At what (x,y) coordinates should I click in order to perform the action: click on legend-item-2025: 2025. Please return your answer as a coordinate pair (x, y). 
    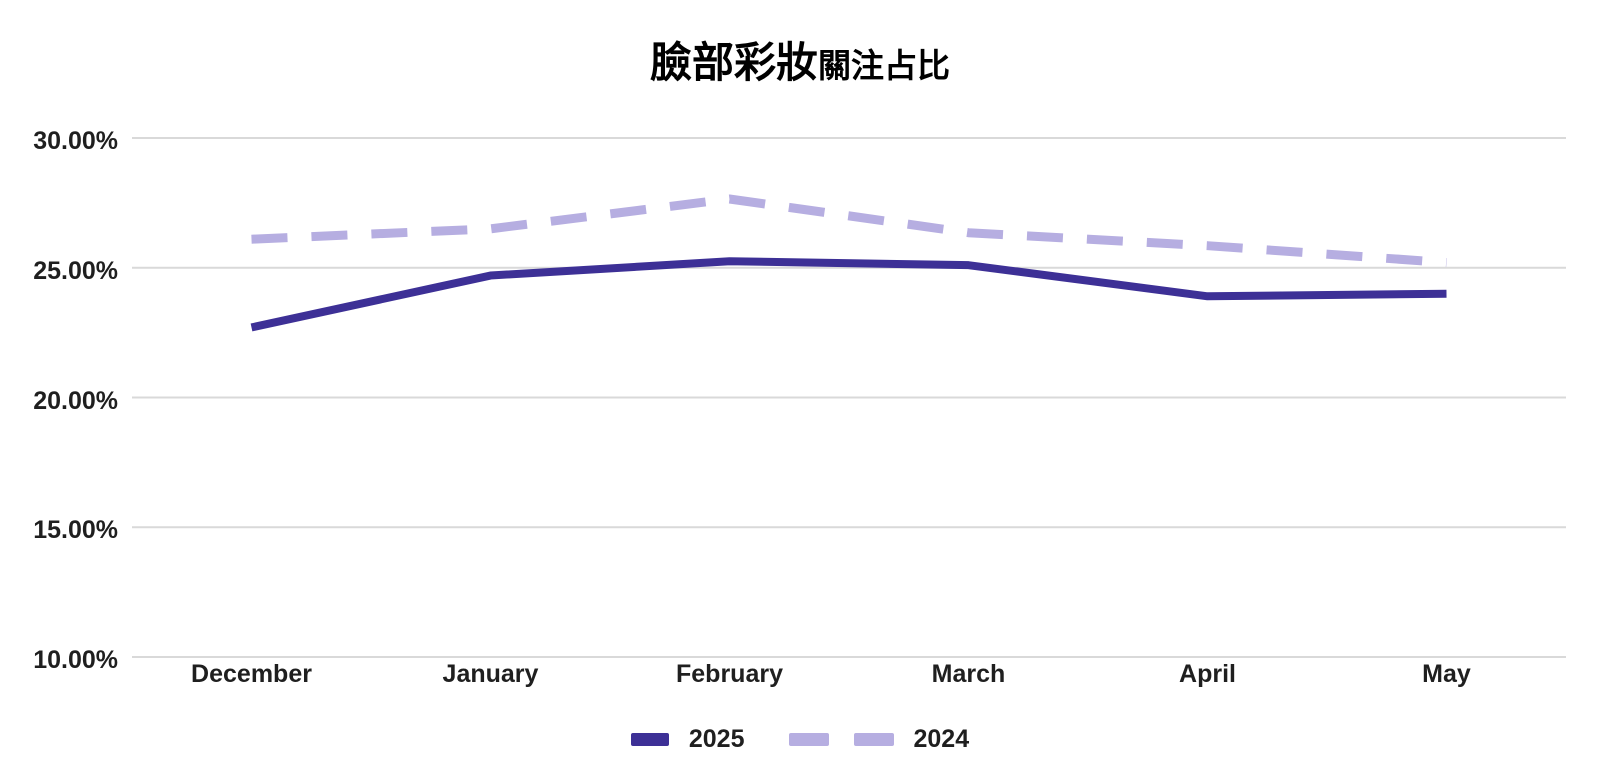
    Looking at the image, I should click on (687, 739).